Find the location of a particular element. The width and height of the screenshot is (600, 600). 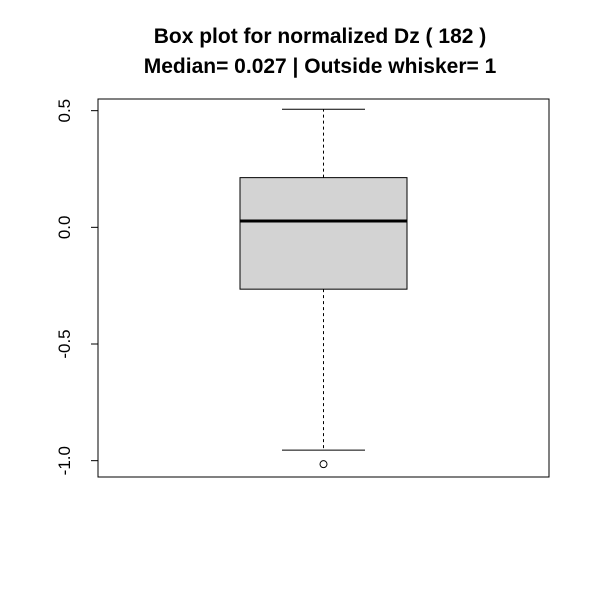

y-tick-label: 0.0 is located at coordinates (64, 228).